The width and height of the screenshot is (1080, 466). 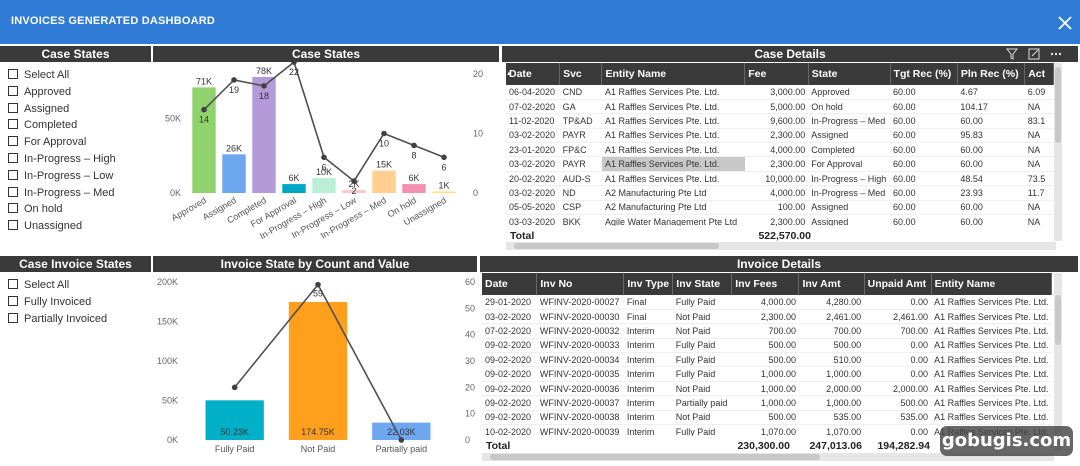 What do you see at coordinates (898, 302) in the screenshot?
I see `table-cell: 0.00` at bounding box center [898, 302].